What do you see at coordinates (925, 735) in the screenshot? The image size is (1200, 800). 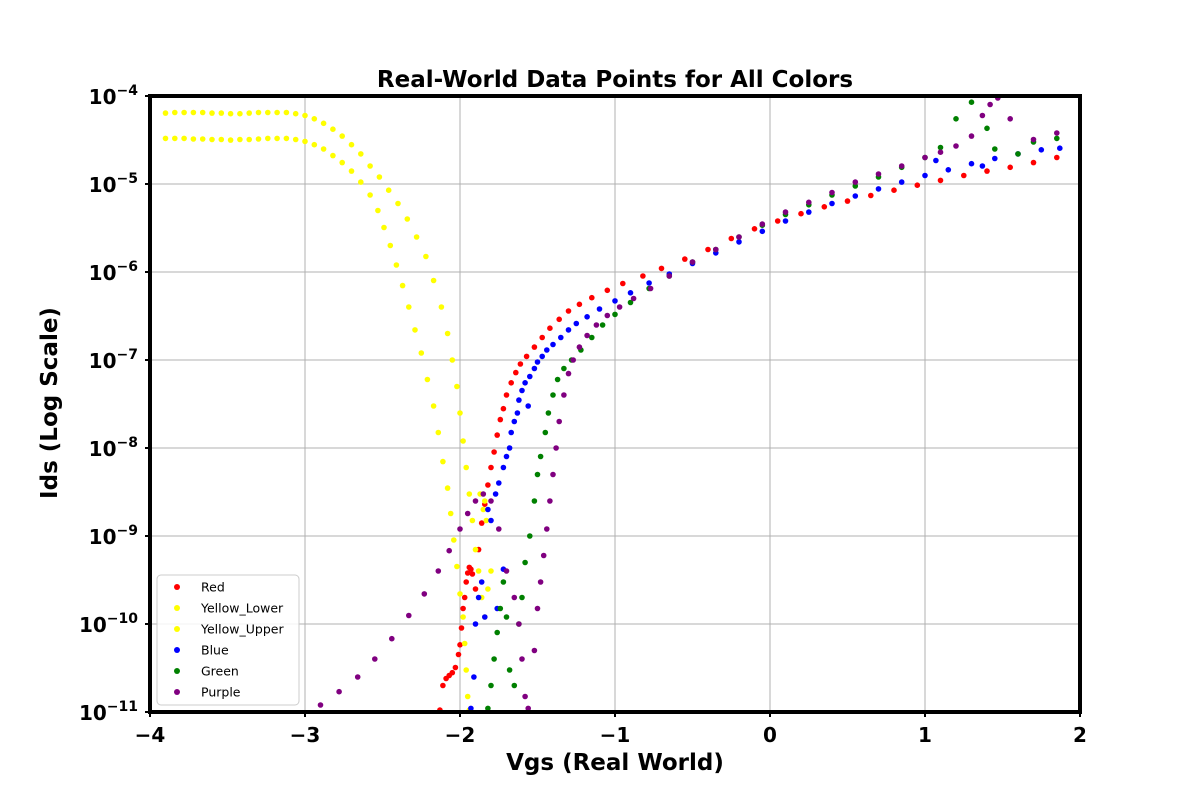 I see `x-tick-label: 1` at bounding box center [925, 735].